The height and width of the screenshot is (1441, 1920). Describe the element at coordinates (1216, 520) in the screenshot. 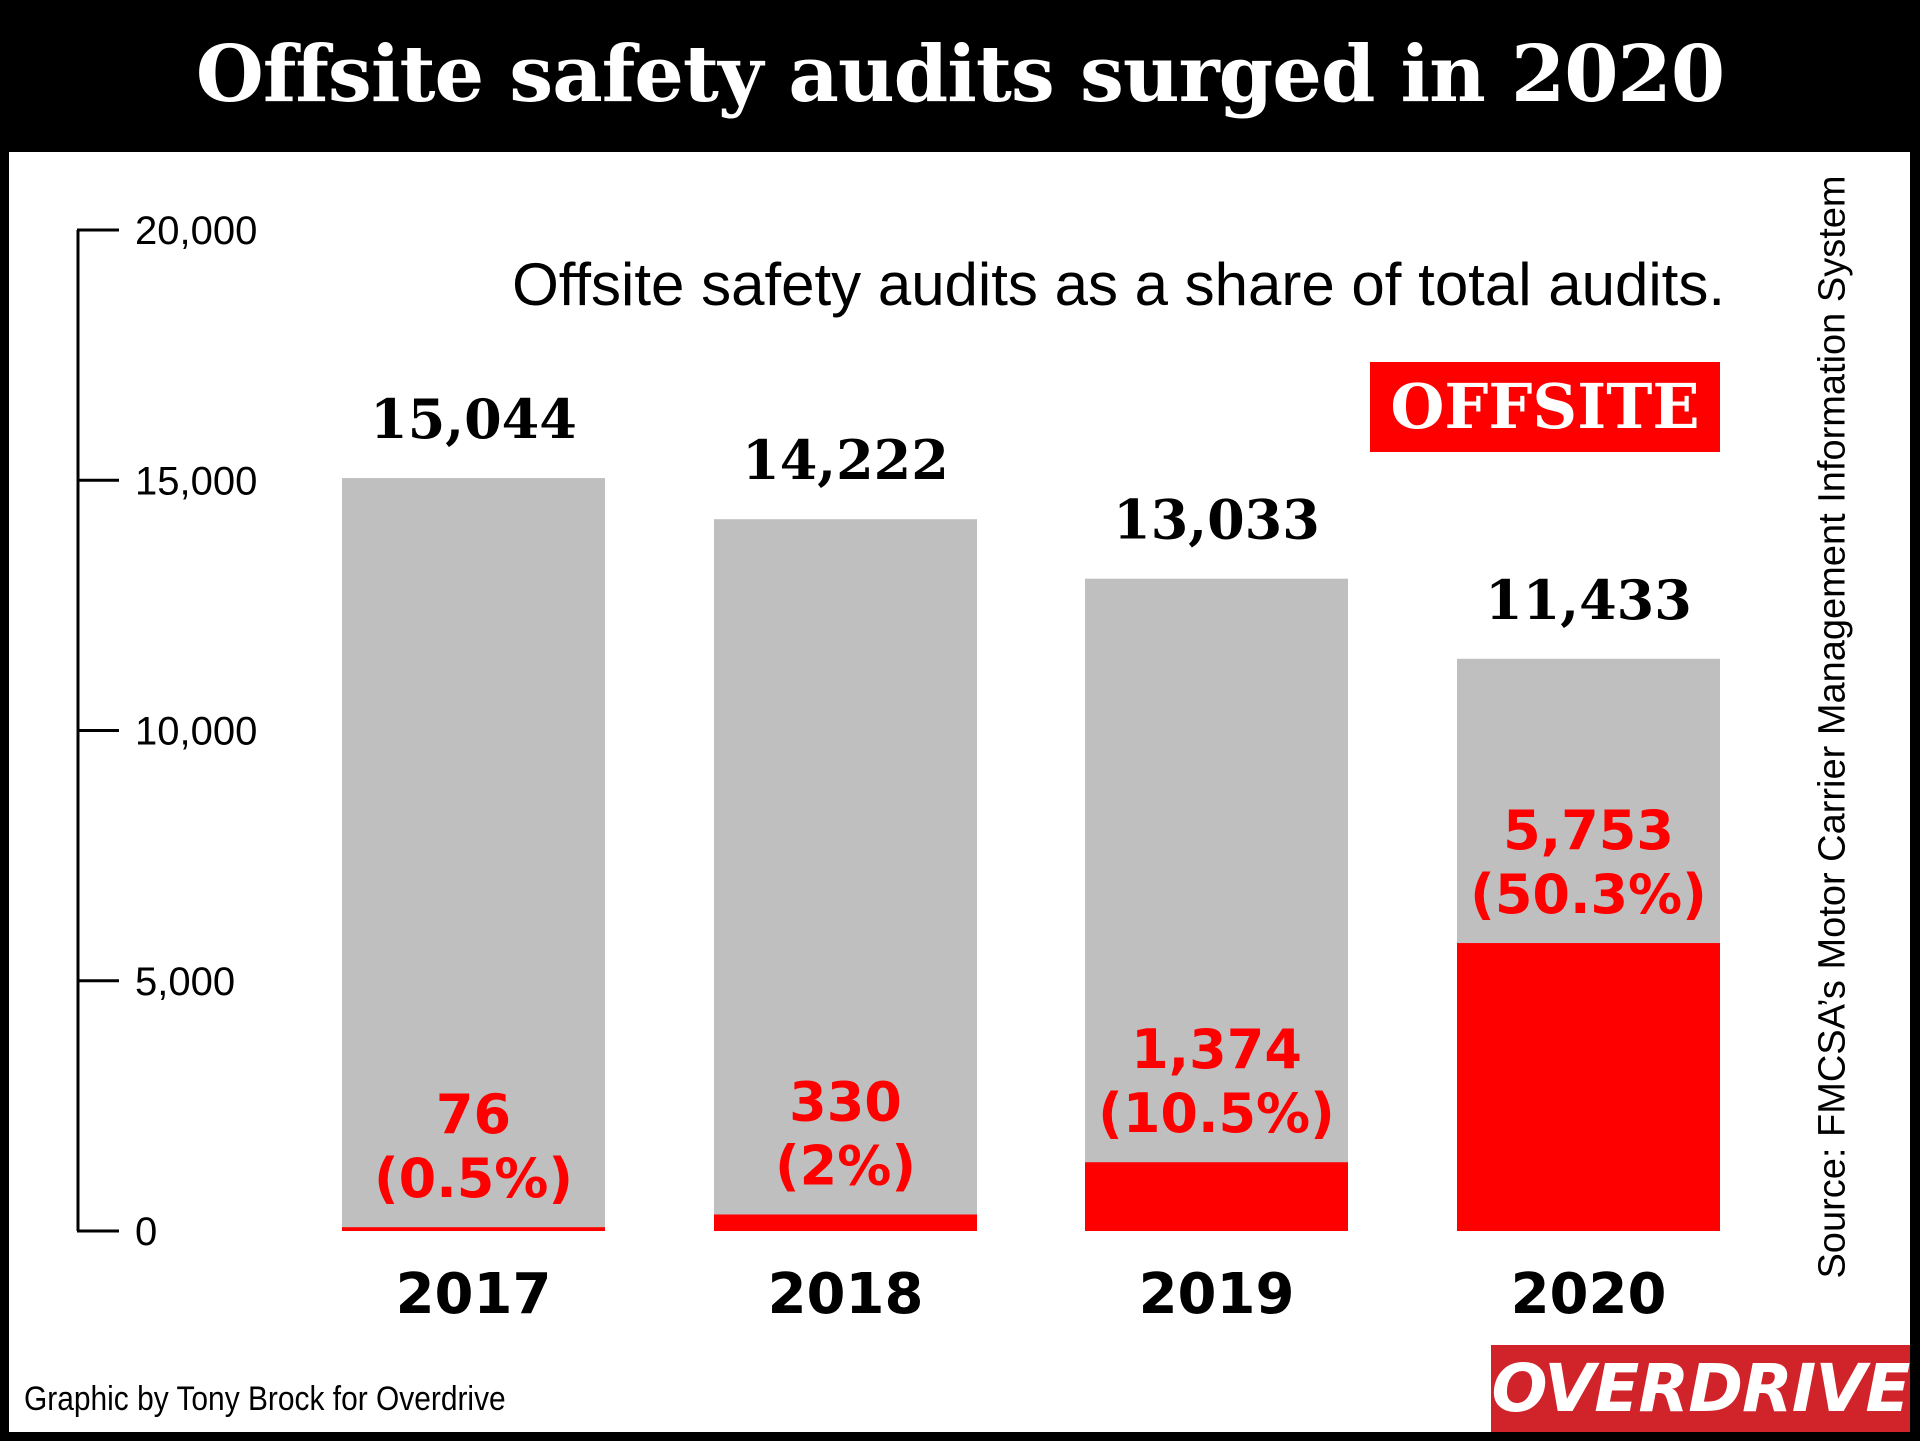

I see `total-label: 13,033` at that location.